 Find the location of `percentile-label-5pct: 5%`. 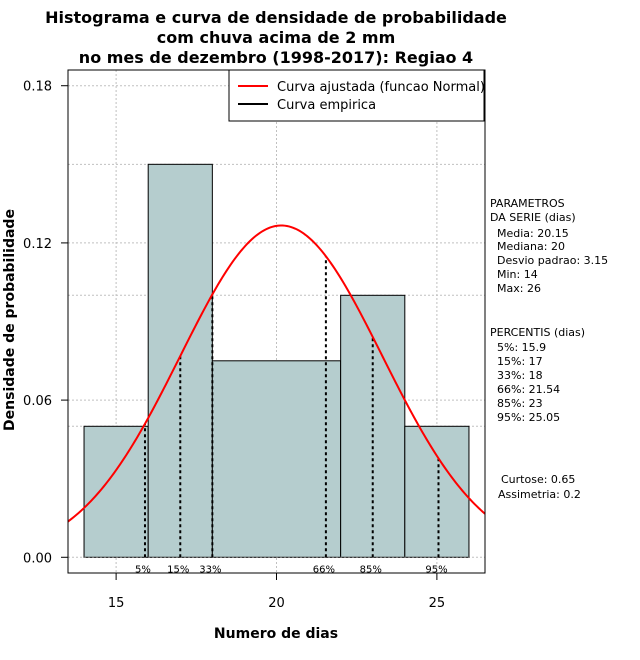

percentile-label-5pct: 5% is located at coordinates (143, 569).